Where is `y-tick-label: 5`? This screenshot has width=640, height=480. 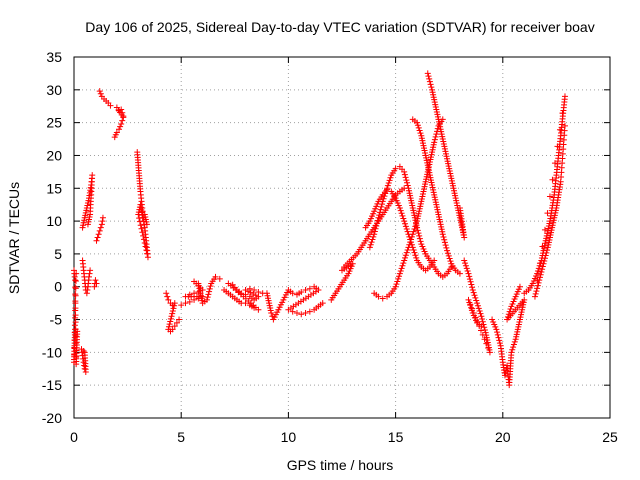
y-tick-label: 5 is located at coordinates (58, 254).